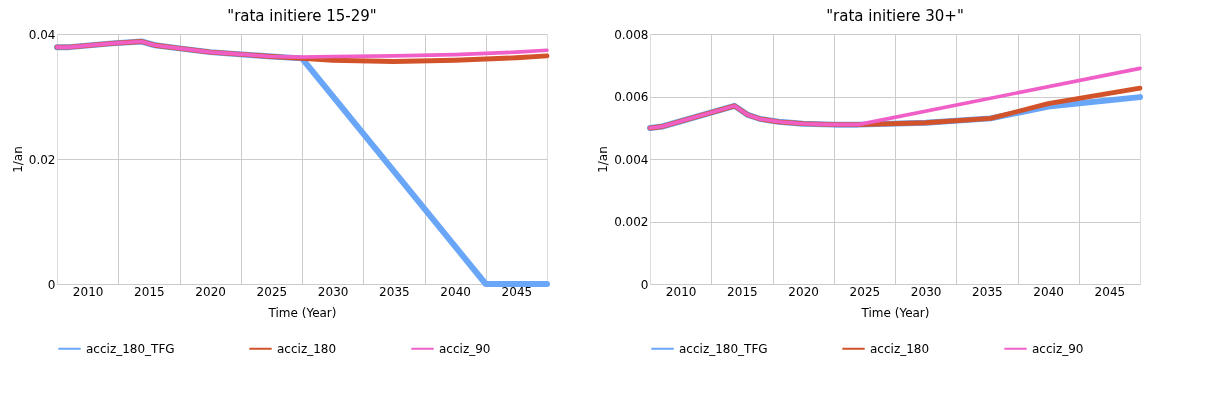 The height and width of the screenshot is (402, 1225). Describe the element at coordinates (302, 16) in the screenshot. I see `chart-title: "rata initiere 15-29"` at that location.